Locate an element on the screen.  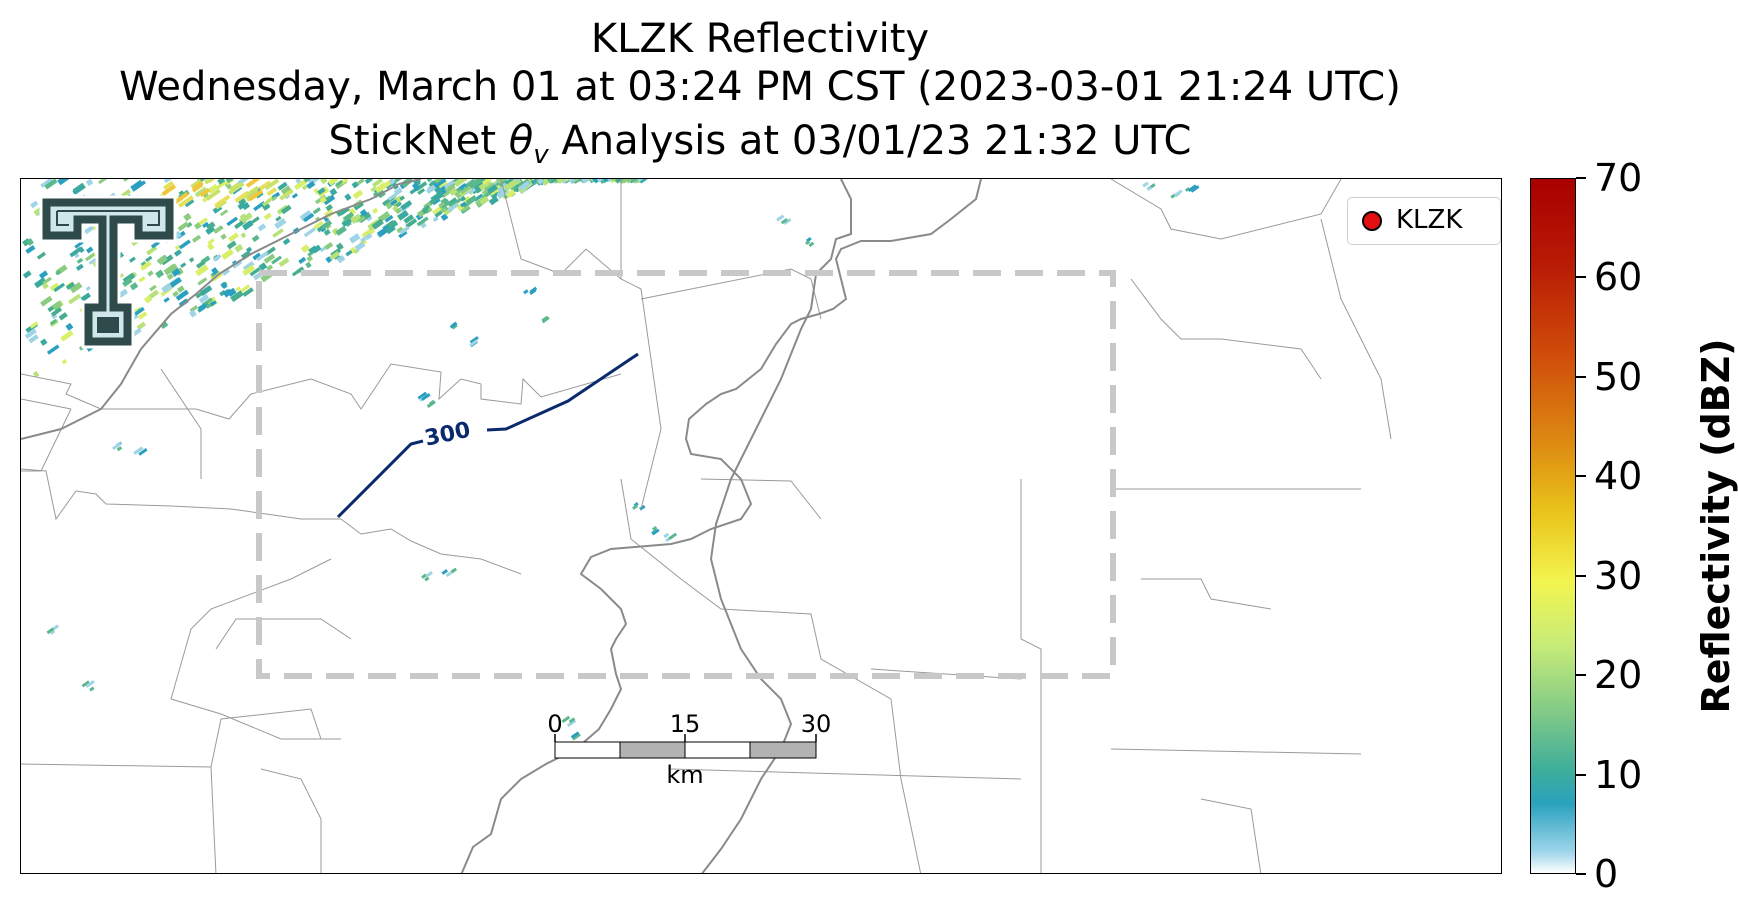
colorbar-tick-label: 60 is located at coordinates (1618, 277).